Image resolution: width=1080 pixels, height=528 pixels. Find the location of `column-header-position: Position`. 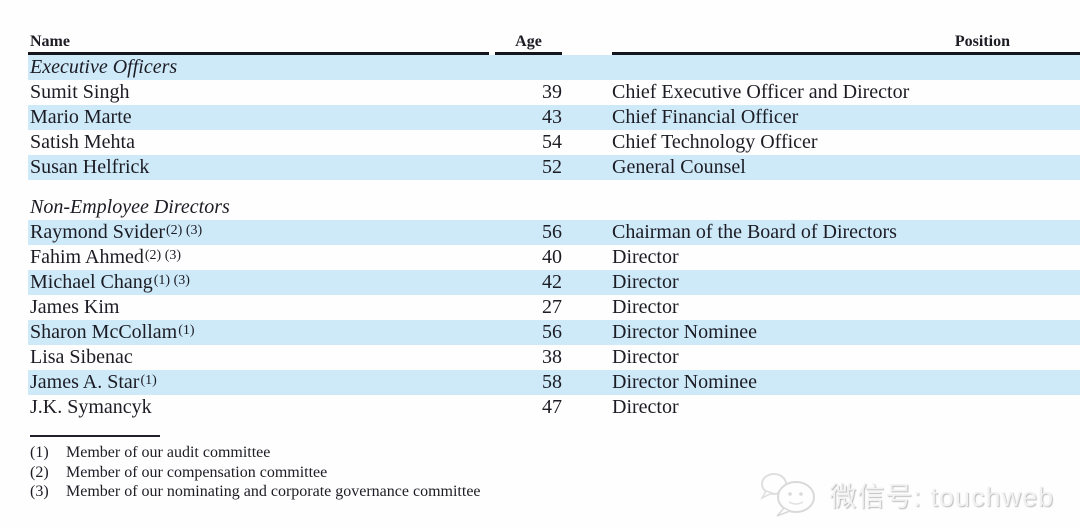

column-header-position: Position is located at coordinates (846, 44).